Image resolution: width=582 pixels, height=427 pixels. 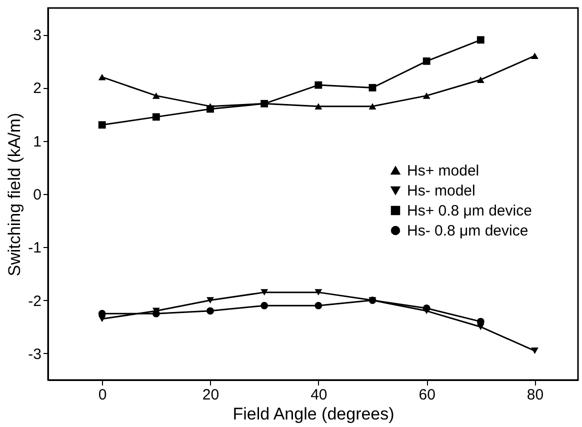 What do you see at coordinates (211, 395) in the screenshot?
I see `x-tick-label: 20` at bounding box center [211, 395].